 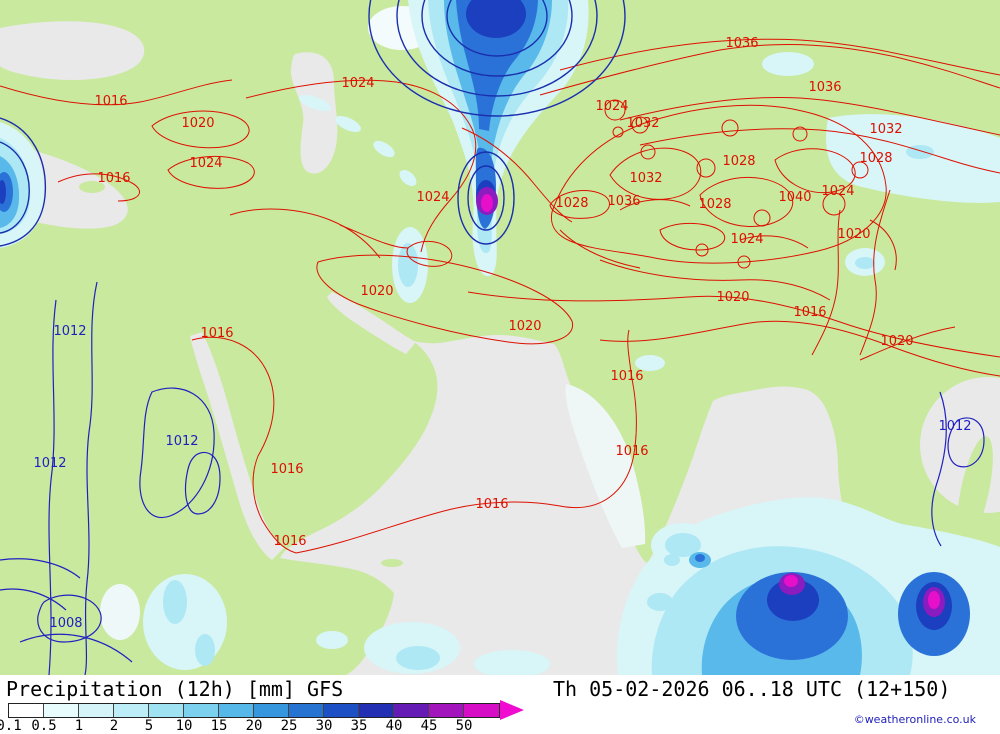 I want to click on scale-label: 35, so click(x=359, y=726).